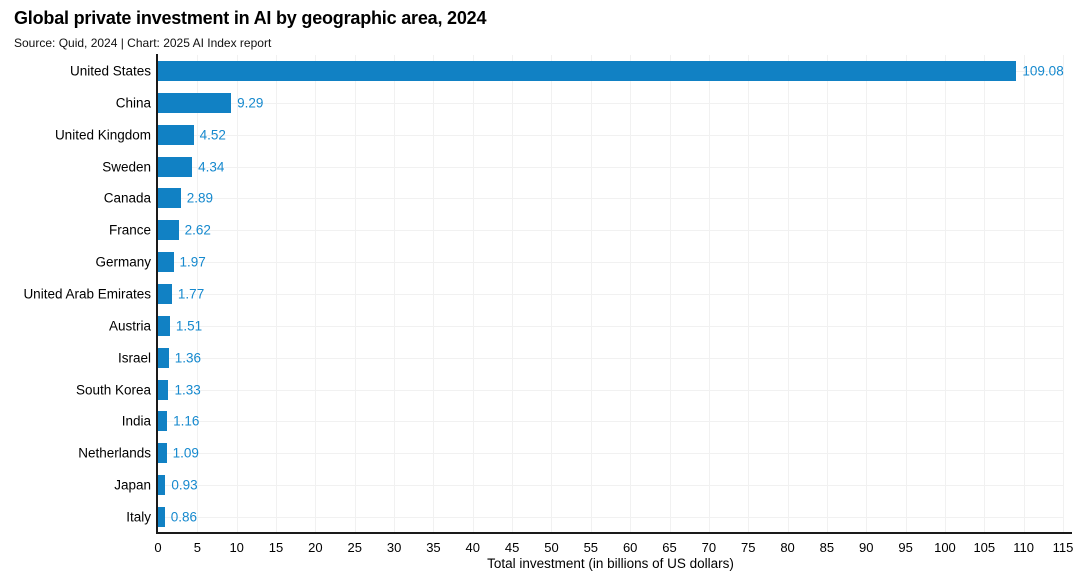  I want to click on bar-row: Canada 2.89, so click(583, 198).